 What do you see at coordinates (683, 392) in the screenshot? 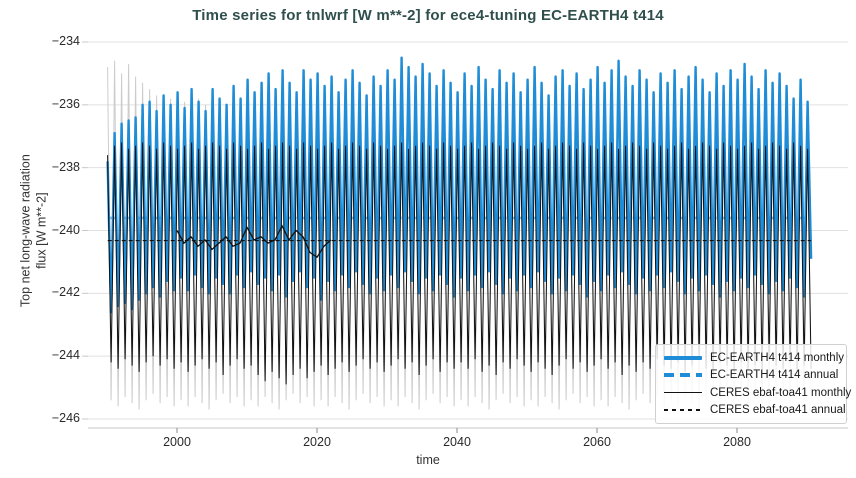
I see `legend-line-black-solid-icon` at bounding box center [683, 392].